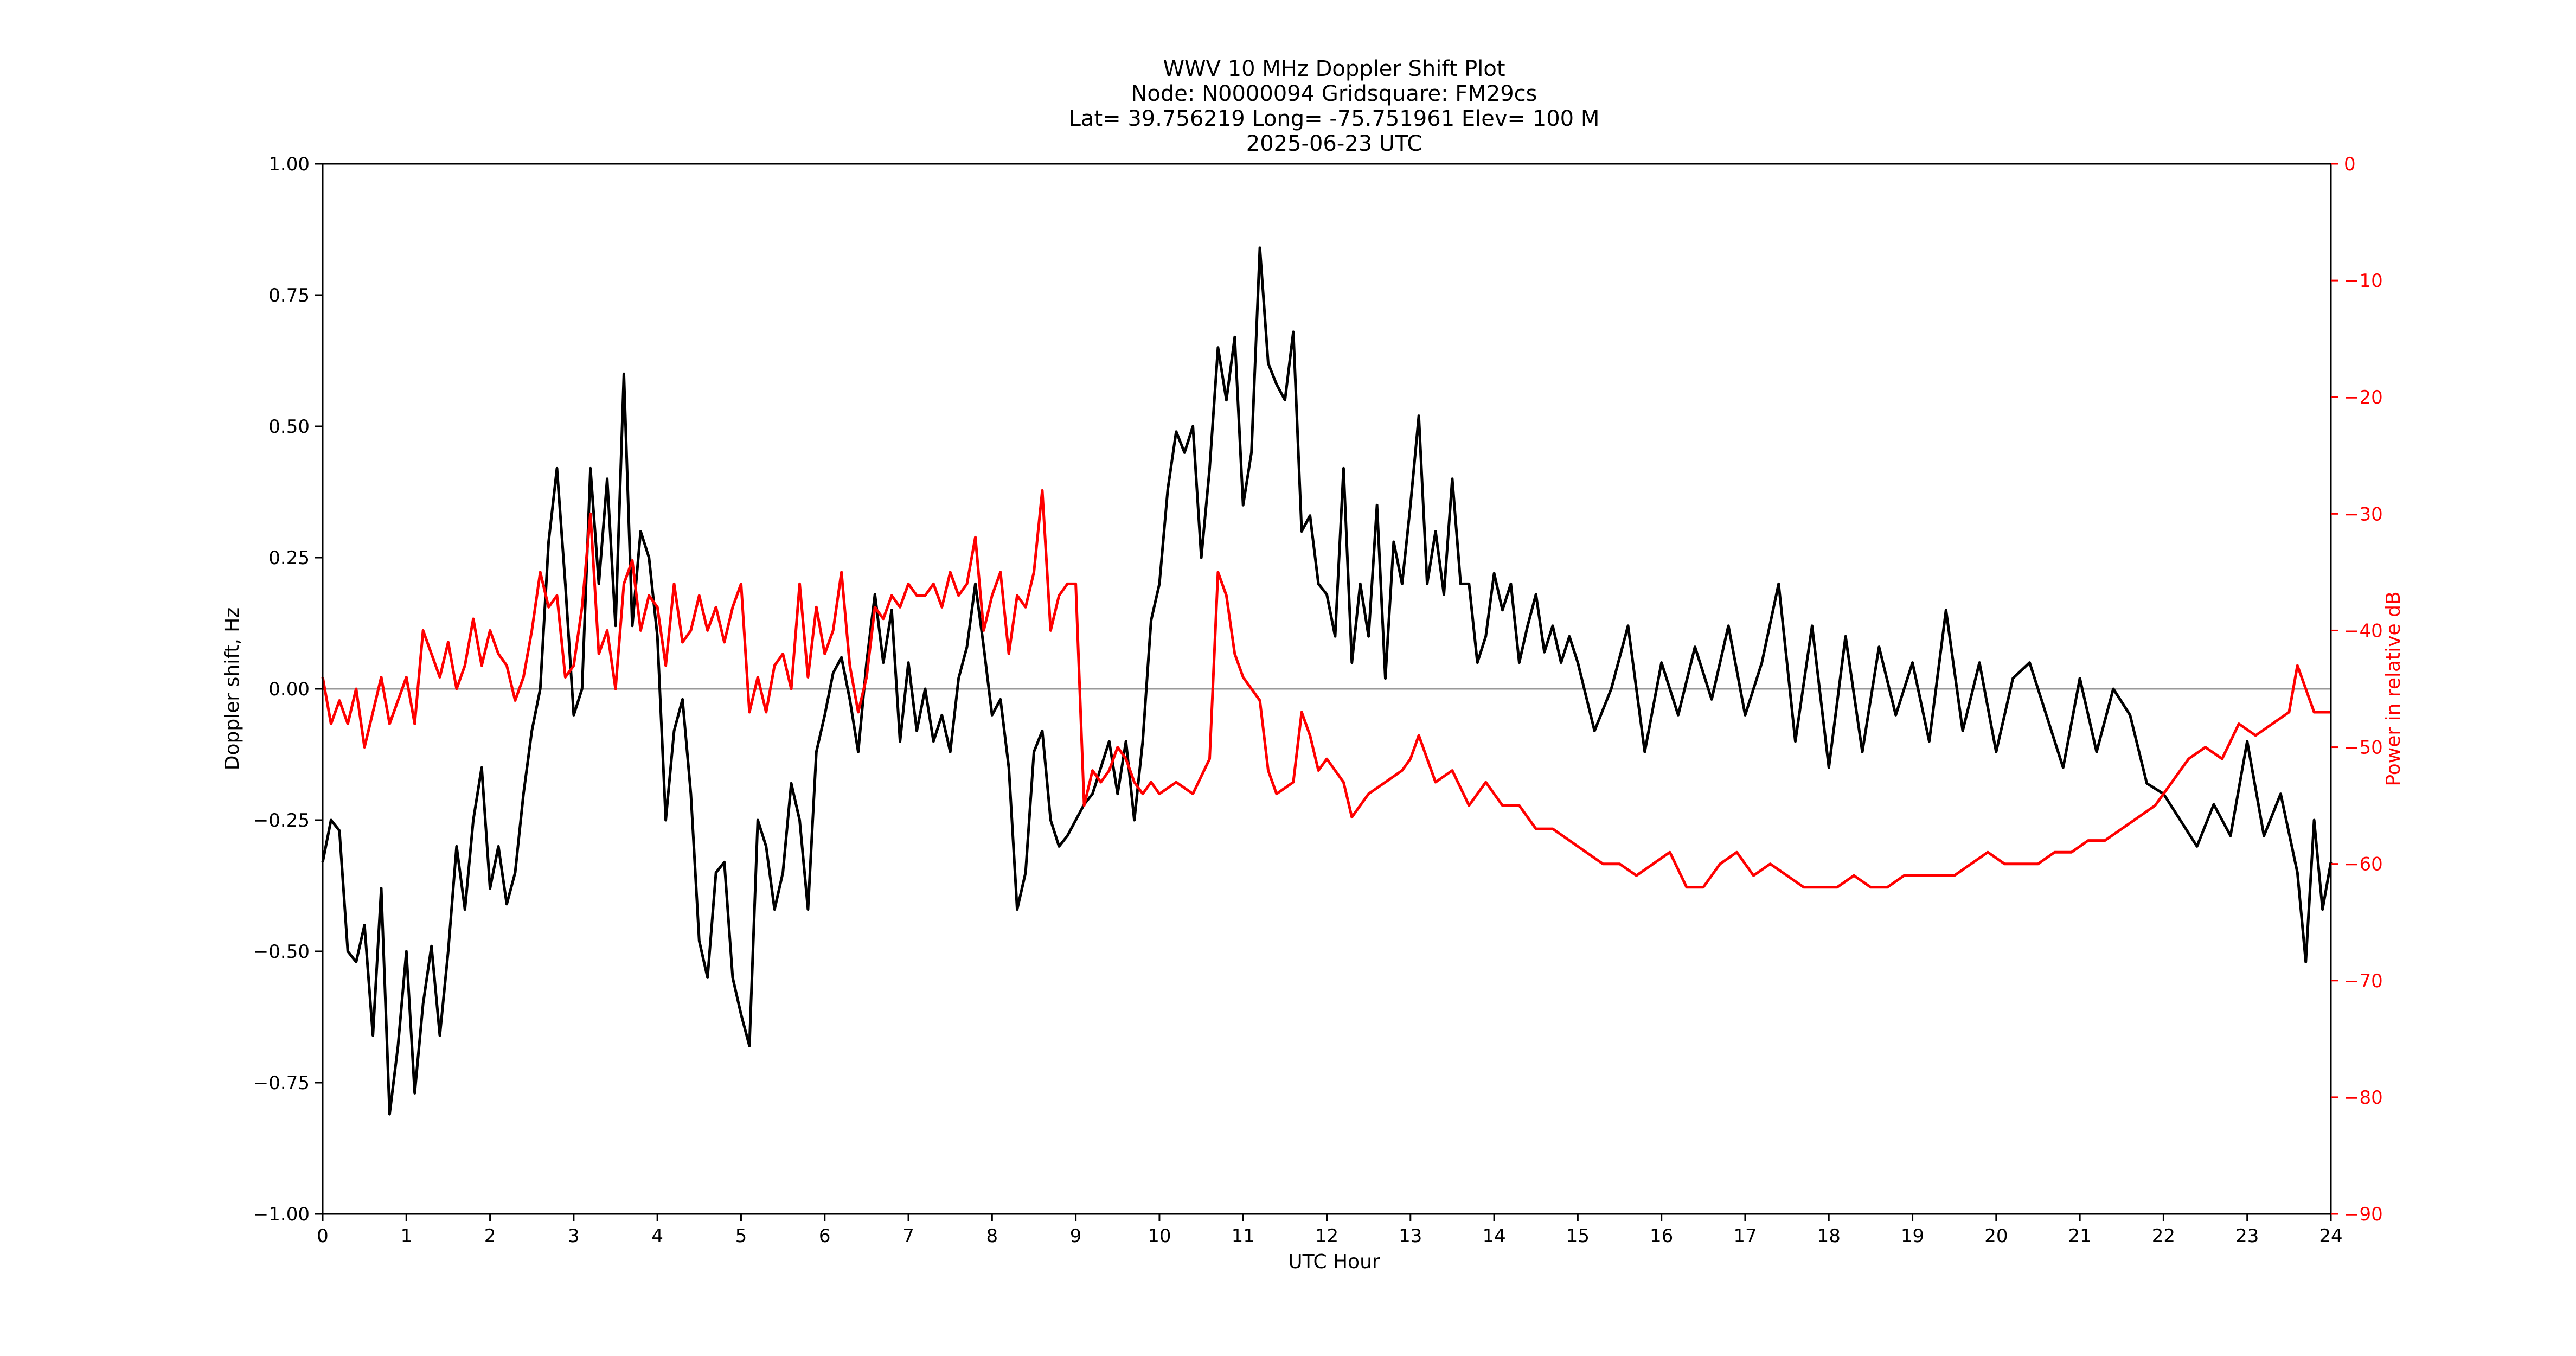 Image resolution: width=2576 pixels, height=1356 pixels. Describe the element at coordinates (281, 1214) in the screenshot. I see `y-tick-label: −1.00` at that location.